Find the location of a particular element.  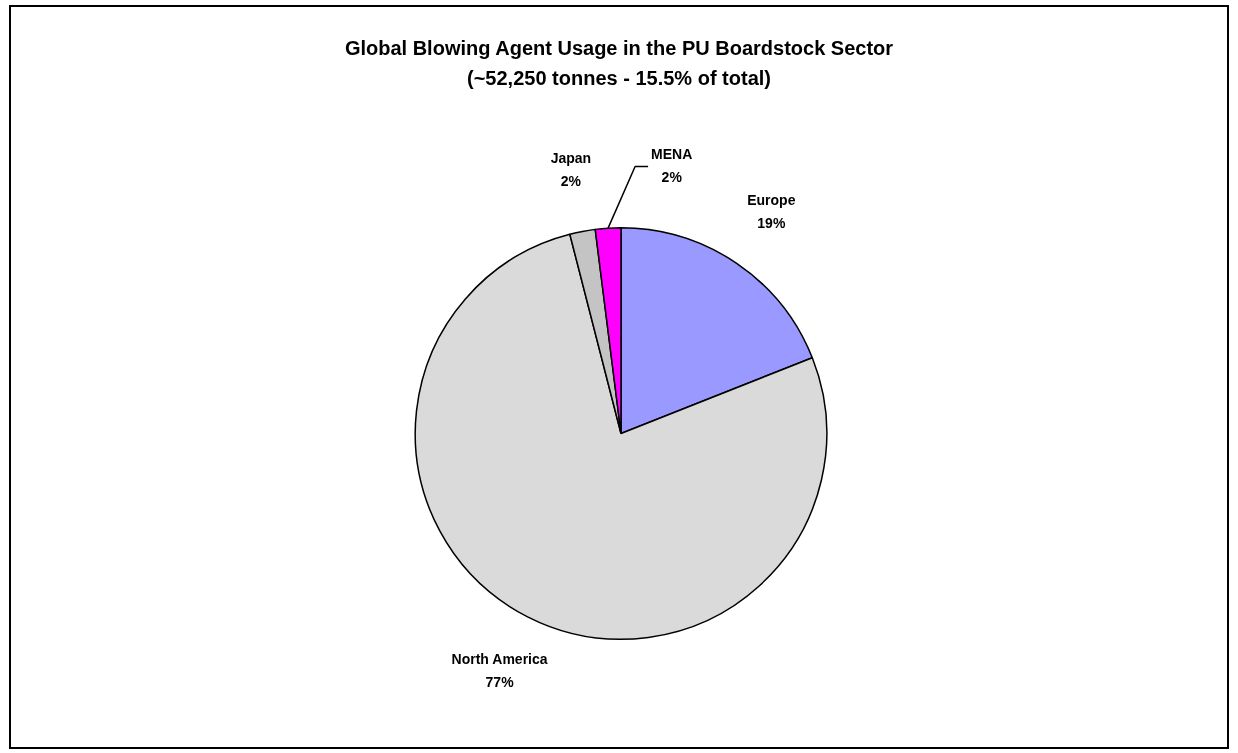

slice-label: MENA is located at coordinates (672, 153).